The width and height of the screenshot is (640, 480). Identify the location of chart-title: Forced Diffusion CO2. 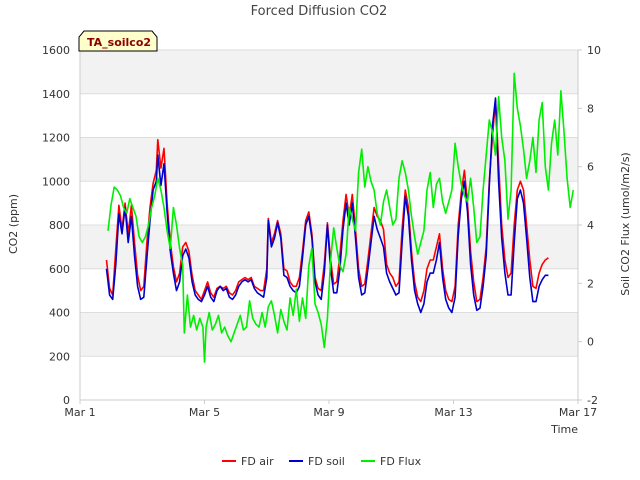
(319, 11).